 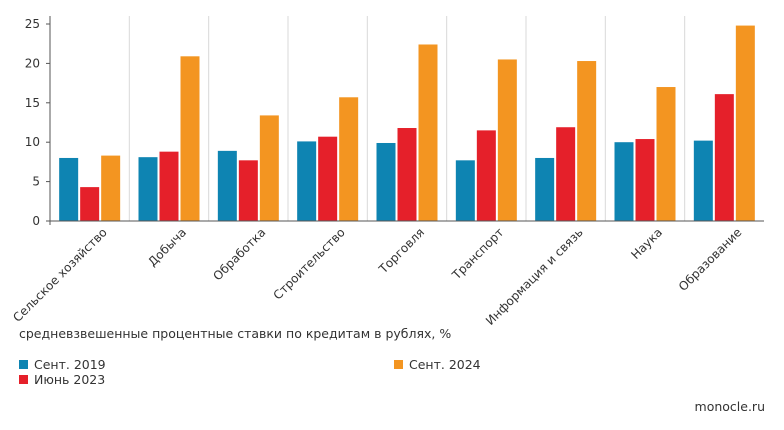 I want to click on x-tick-label: Транспорт, so click(x=478, y=254).